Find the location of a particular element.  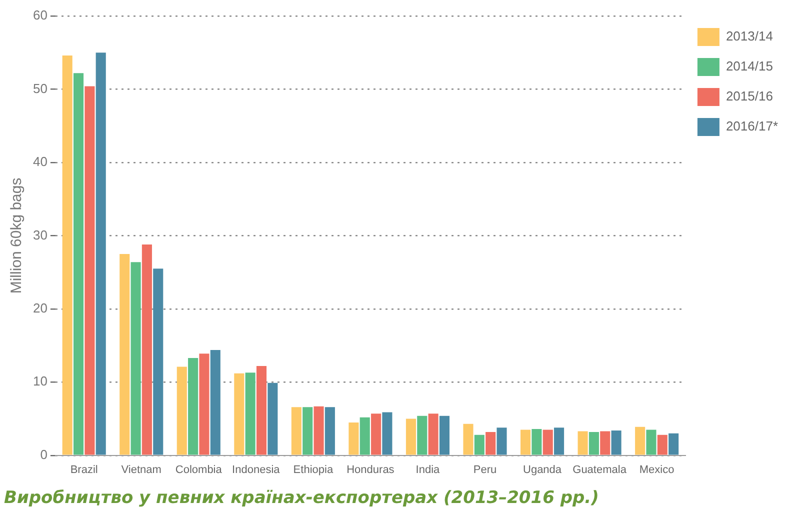

y-axis-title: Million 60kg bags is located at coordinates (17, 236).